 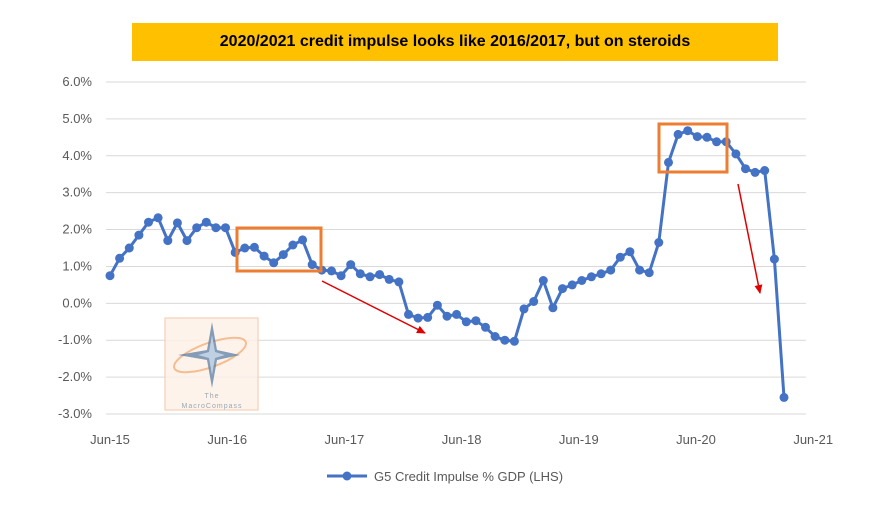 What do you see at coordinates (579, 439) in the screenshot?
I see `x-tick-label: Jun-19` at bounding box center [579, 439].